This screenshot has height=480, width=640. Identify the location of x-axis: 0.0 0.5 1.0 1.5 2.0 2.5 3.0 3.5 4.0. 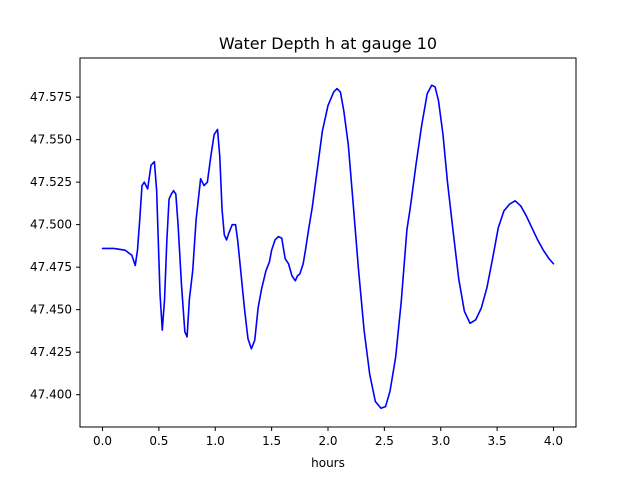
(328, 437).